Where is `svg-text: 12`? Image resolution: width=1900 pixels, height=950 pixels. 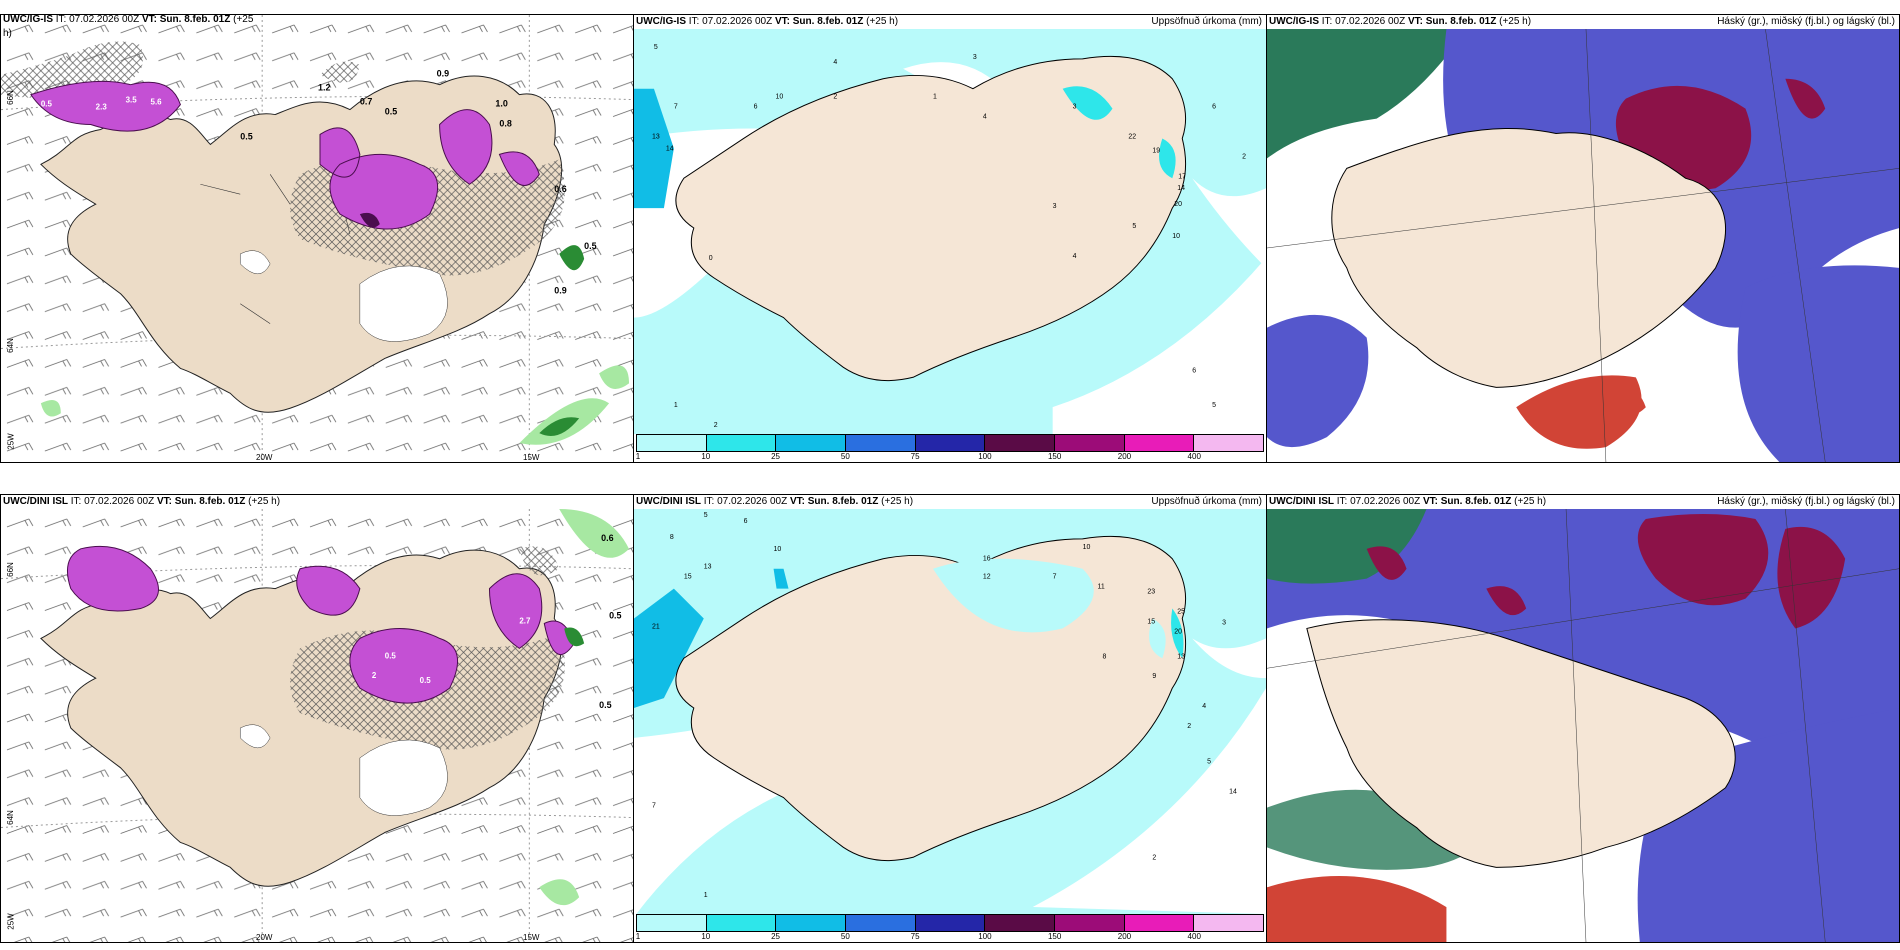
svg-text: 12 is located at coordinates (987, 577).